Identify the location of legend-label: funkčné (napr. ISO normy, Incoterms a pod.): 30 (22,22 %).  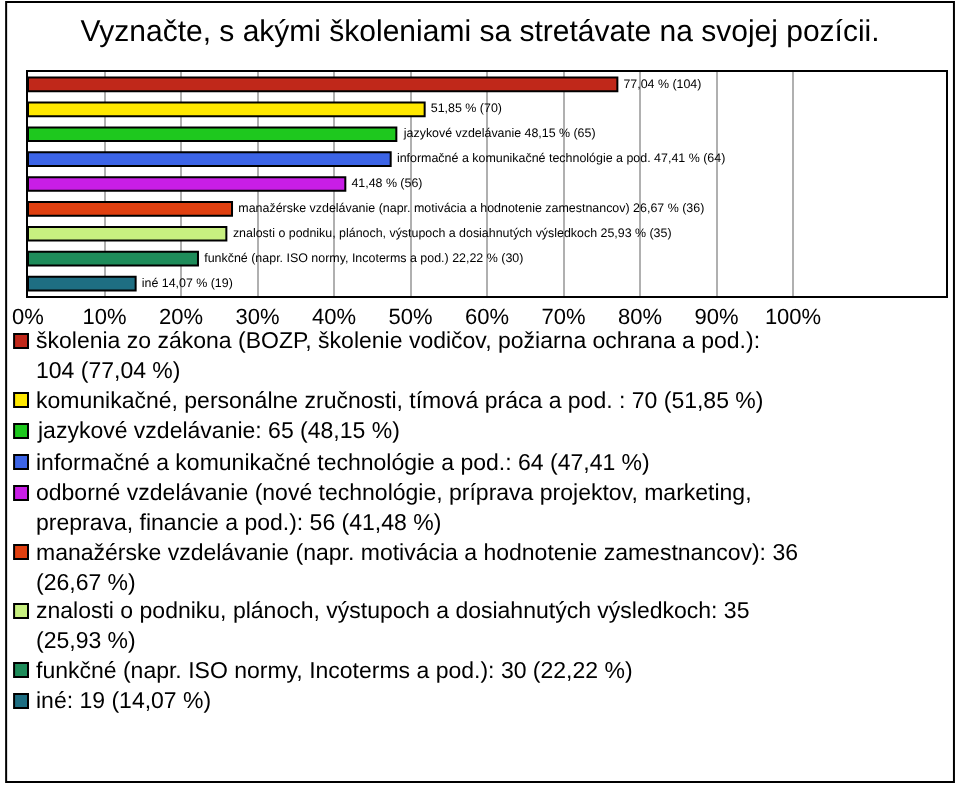
(334, 672).